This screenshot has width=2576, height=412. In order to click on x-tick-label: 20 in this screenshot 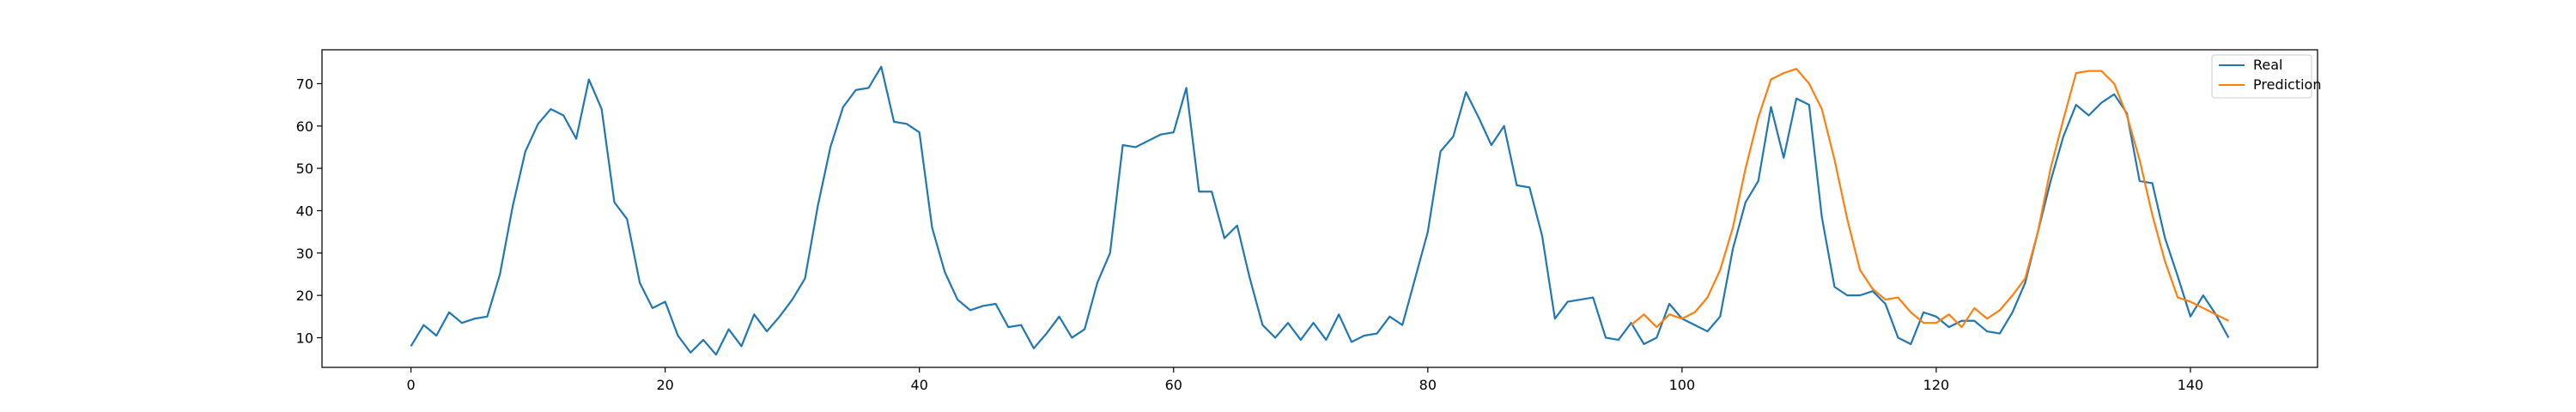, I will do `click(664, 385)`.